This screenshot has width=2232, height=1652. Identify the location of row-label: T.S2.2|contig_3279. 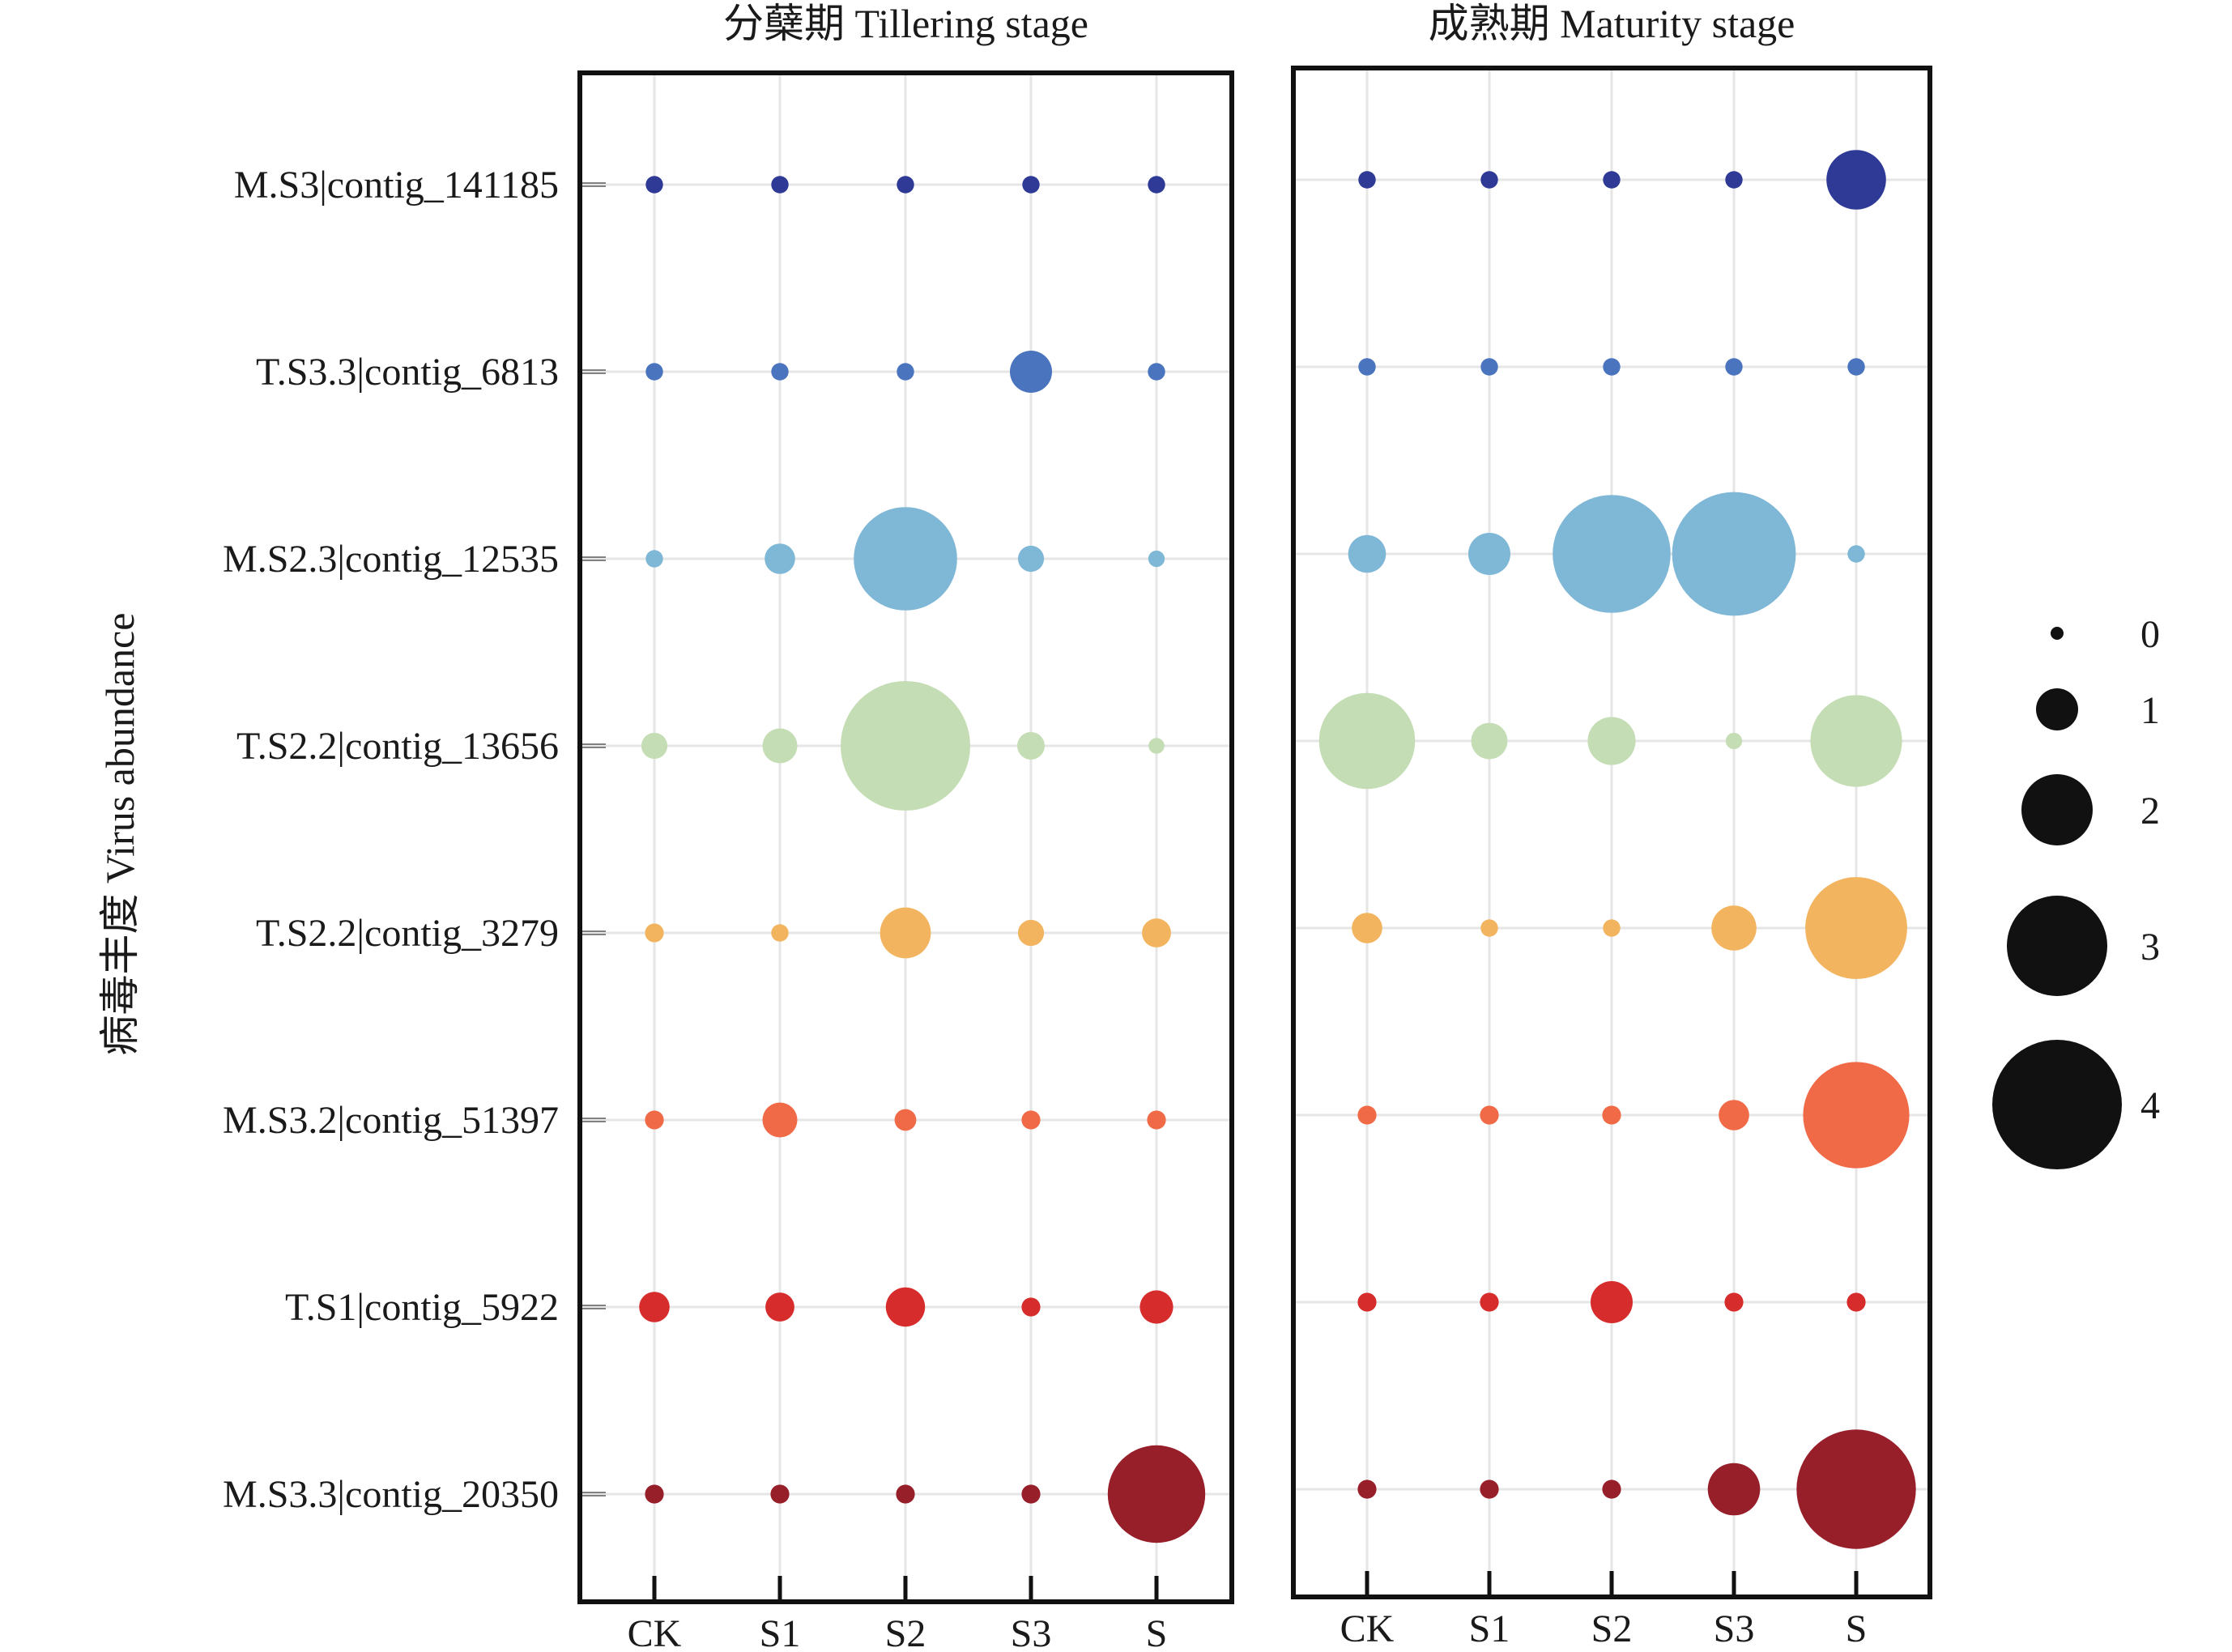
(407, 933).